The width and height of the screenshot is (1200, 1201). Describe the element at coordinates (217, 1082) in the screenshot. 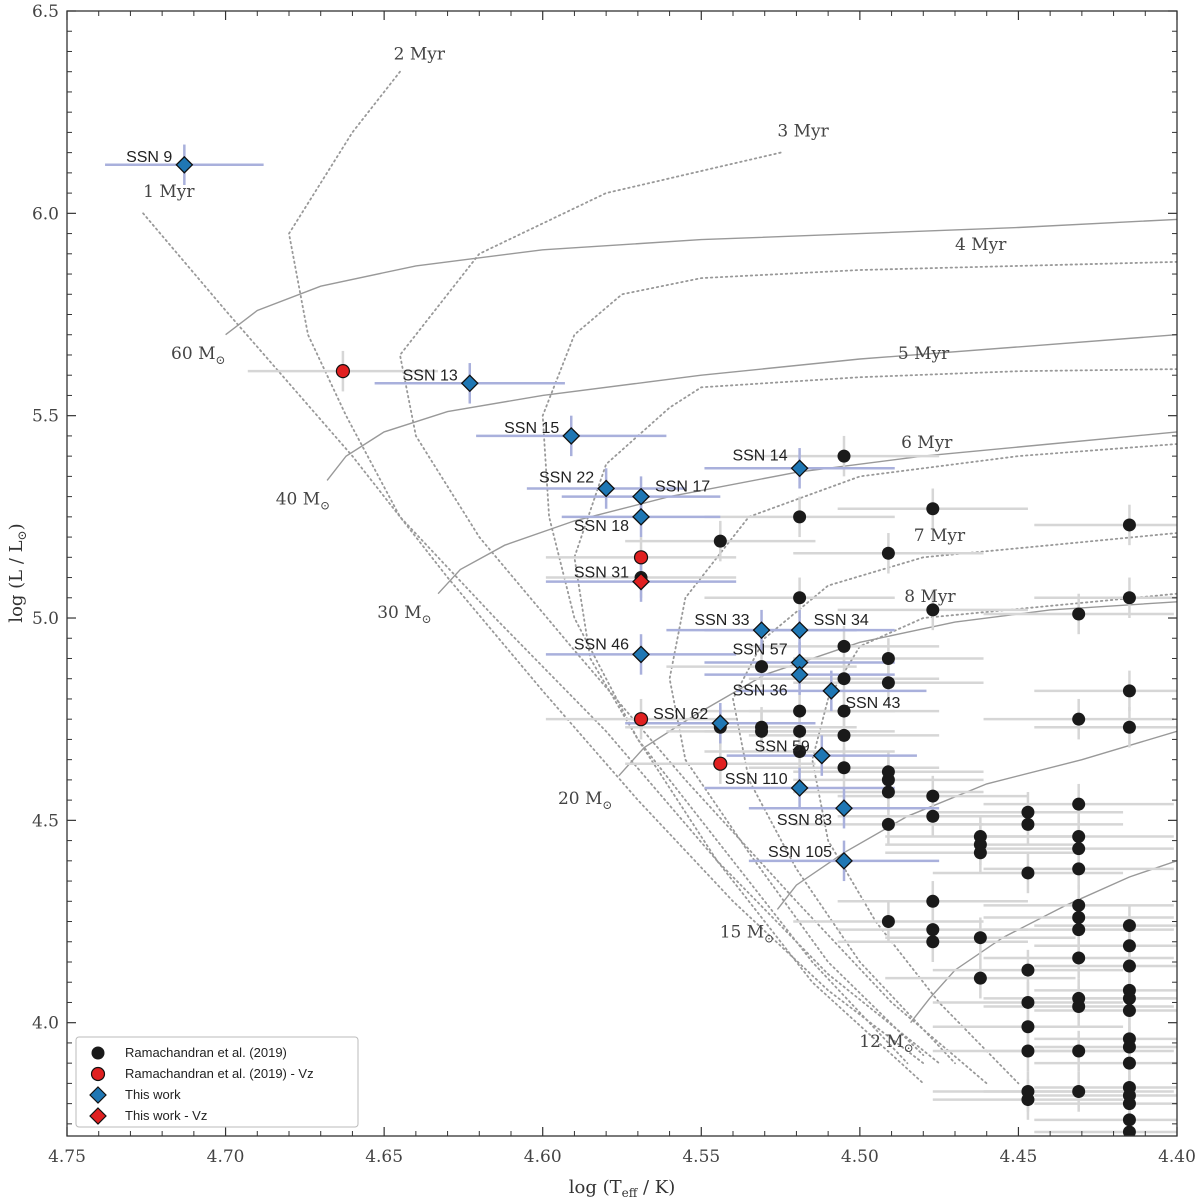

I see `legend-box` at that location.